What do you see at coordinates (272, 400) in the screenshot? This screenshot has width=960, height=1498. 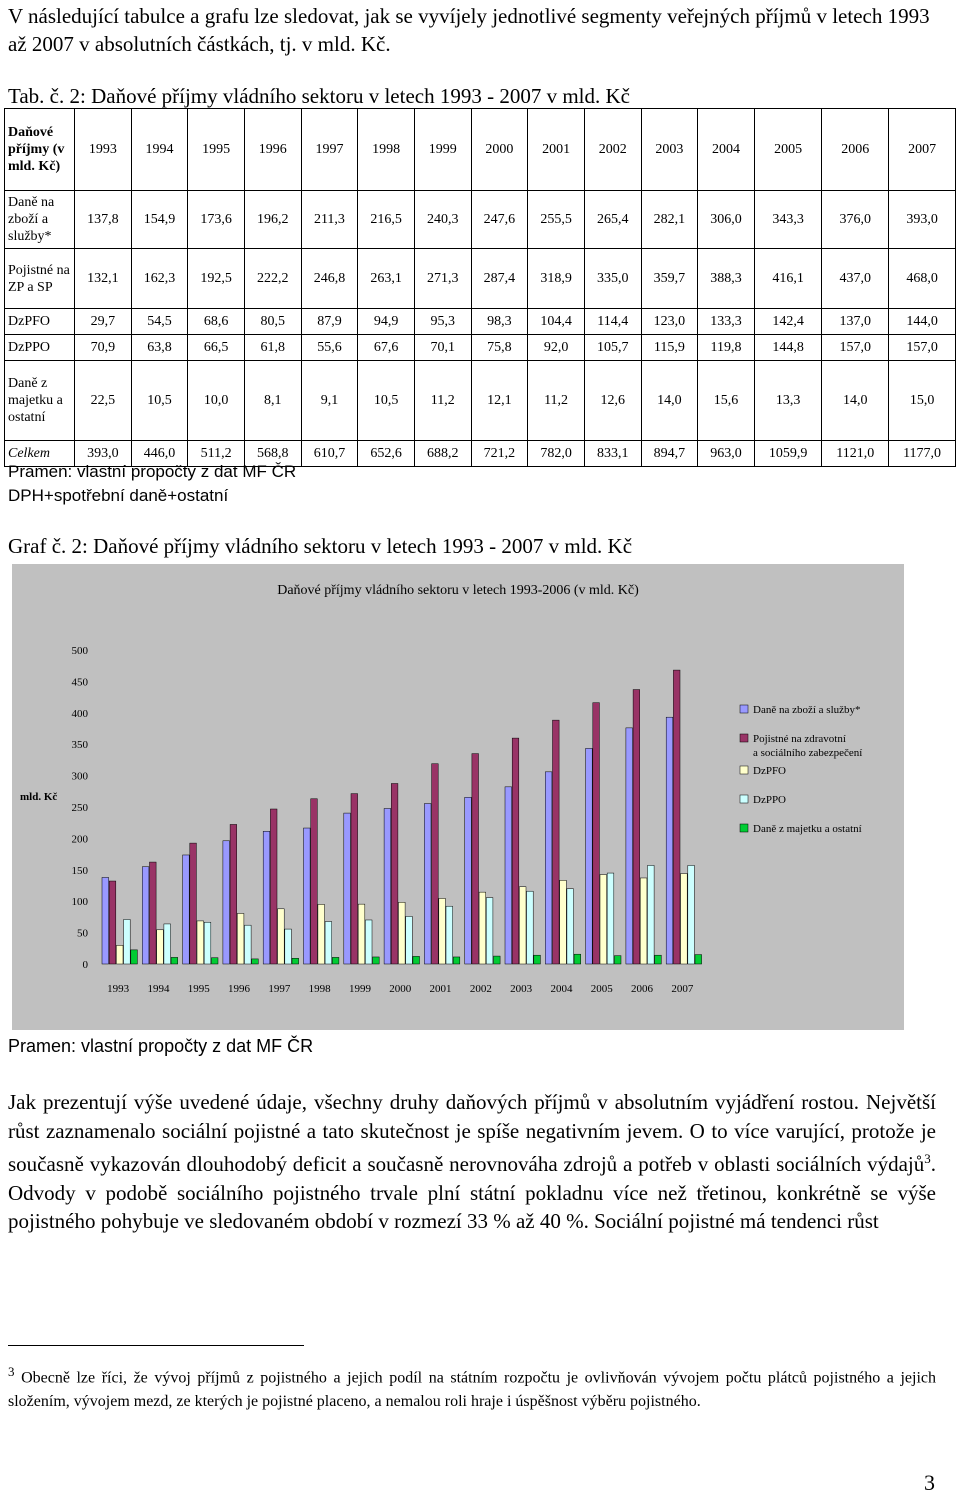 I see `table-cell: 8,1` at bounding box center [272, 400].